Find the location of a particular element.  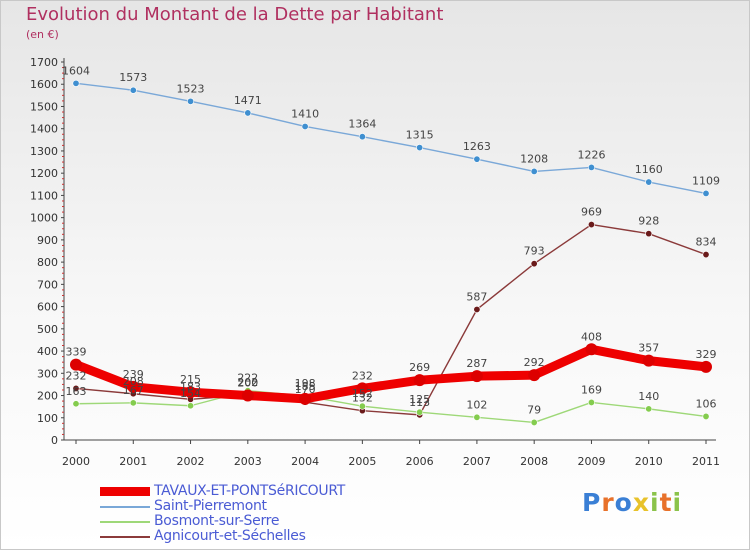

data-label: 239 is located at coordinates (133, 374).